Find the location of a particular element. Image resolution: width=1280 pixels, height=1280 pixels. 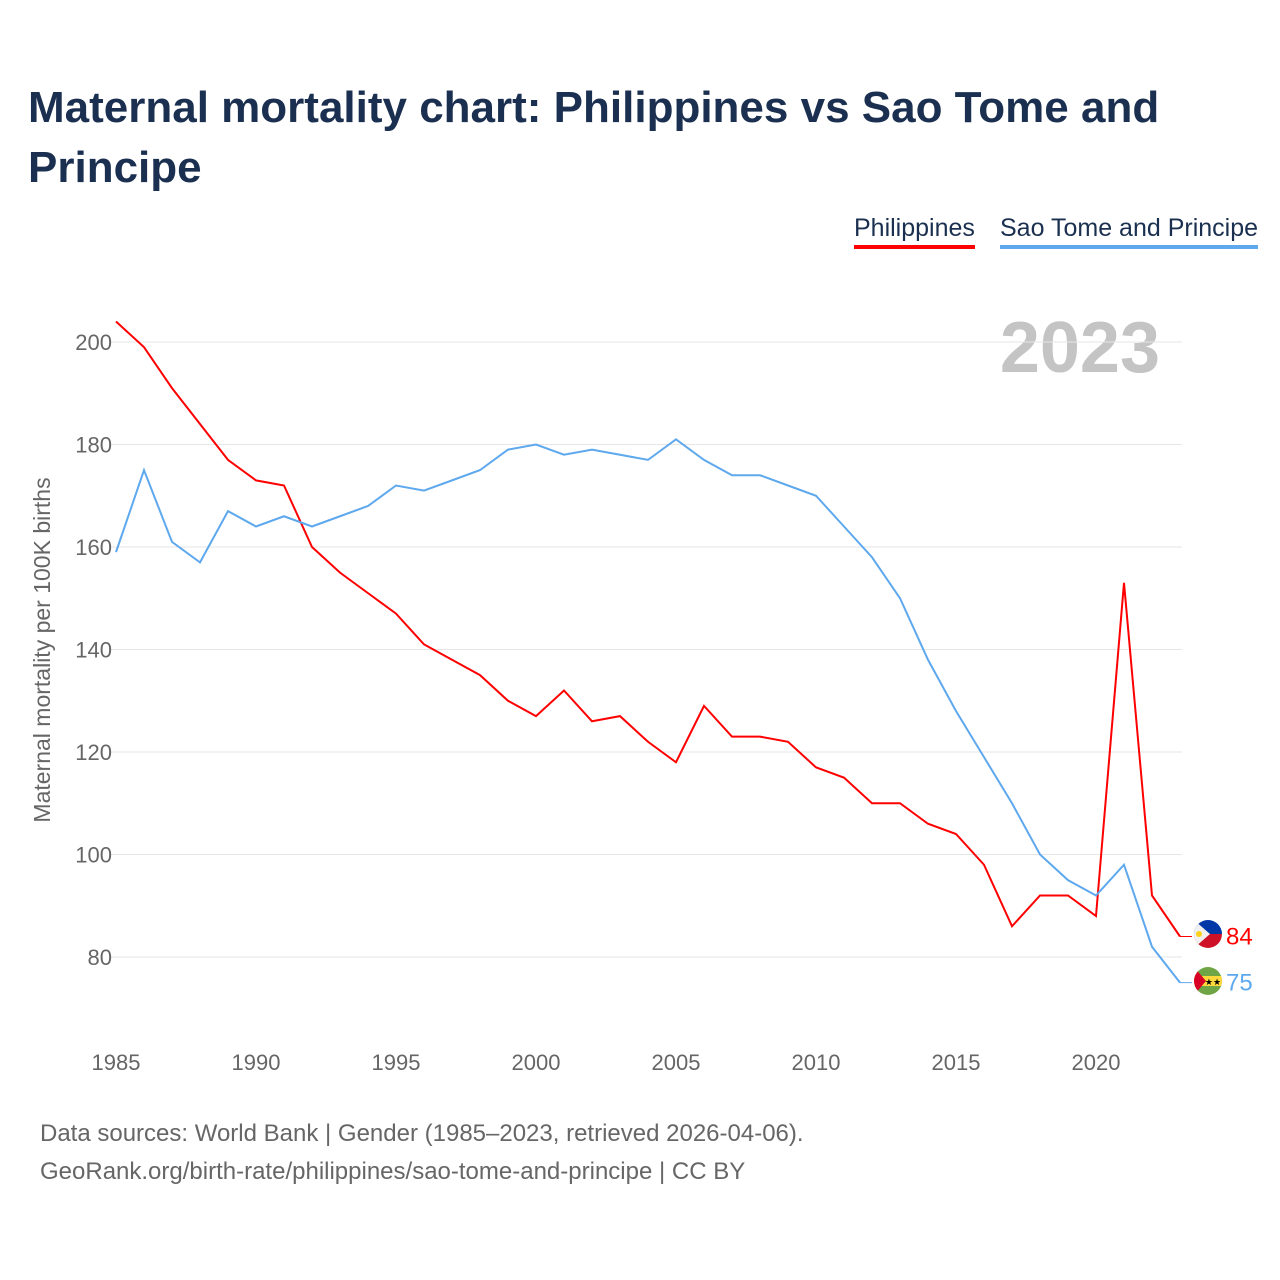

legend-sao-tome: Sao Tome and Principe is located at coordinates (1129, 231).